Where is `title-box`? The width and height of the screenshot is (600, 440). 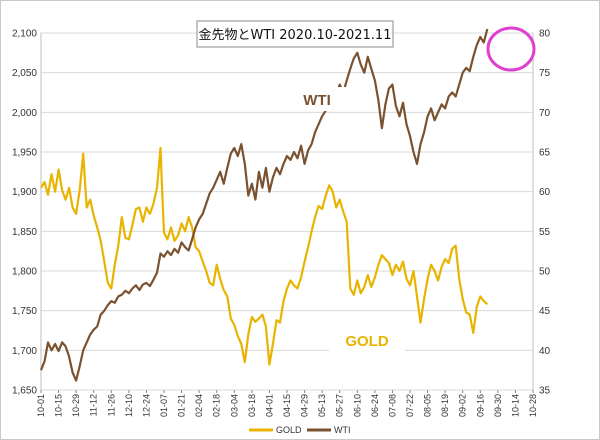 title-box is located at coordinates (295, 34).